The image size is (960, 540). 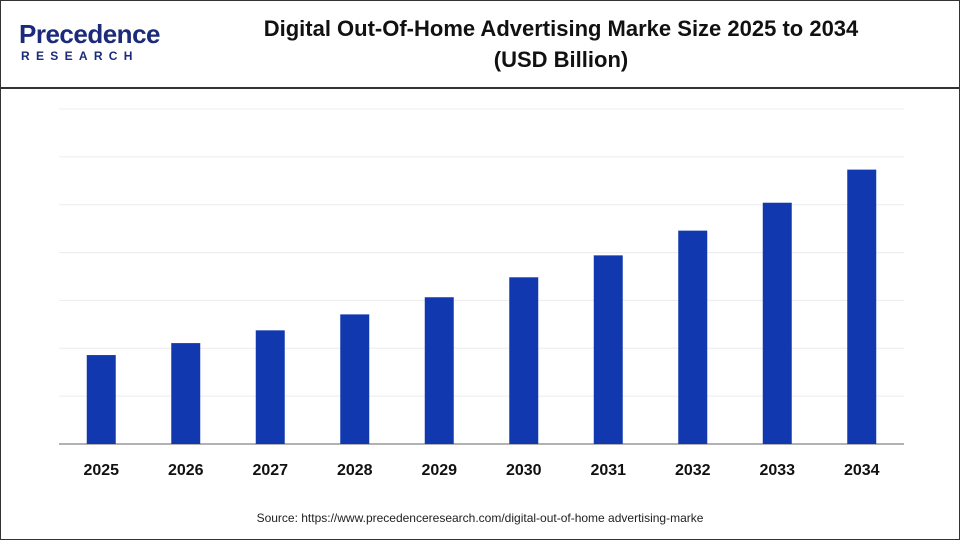 What do you see at coordinates (524, 470) in the screenshot?
I see `x-tick-label: 2030` at bounding box center [524, 470].